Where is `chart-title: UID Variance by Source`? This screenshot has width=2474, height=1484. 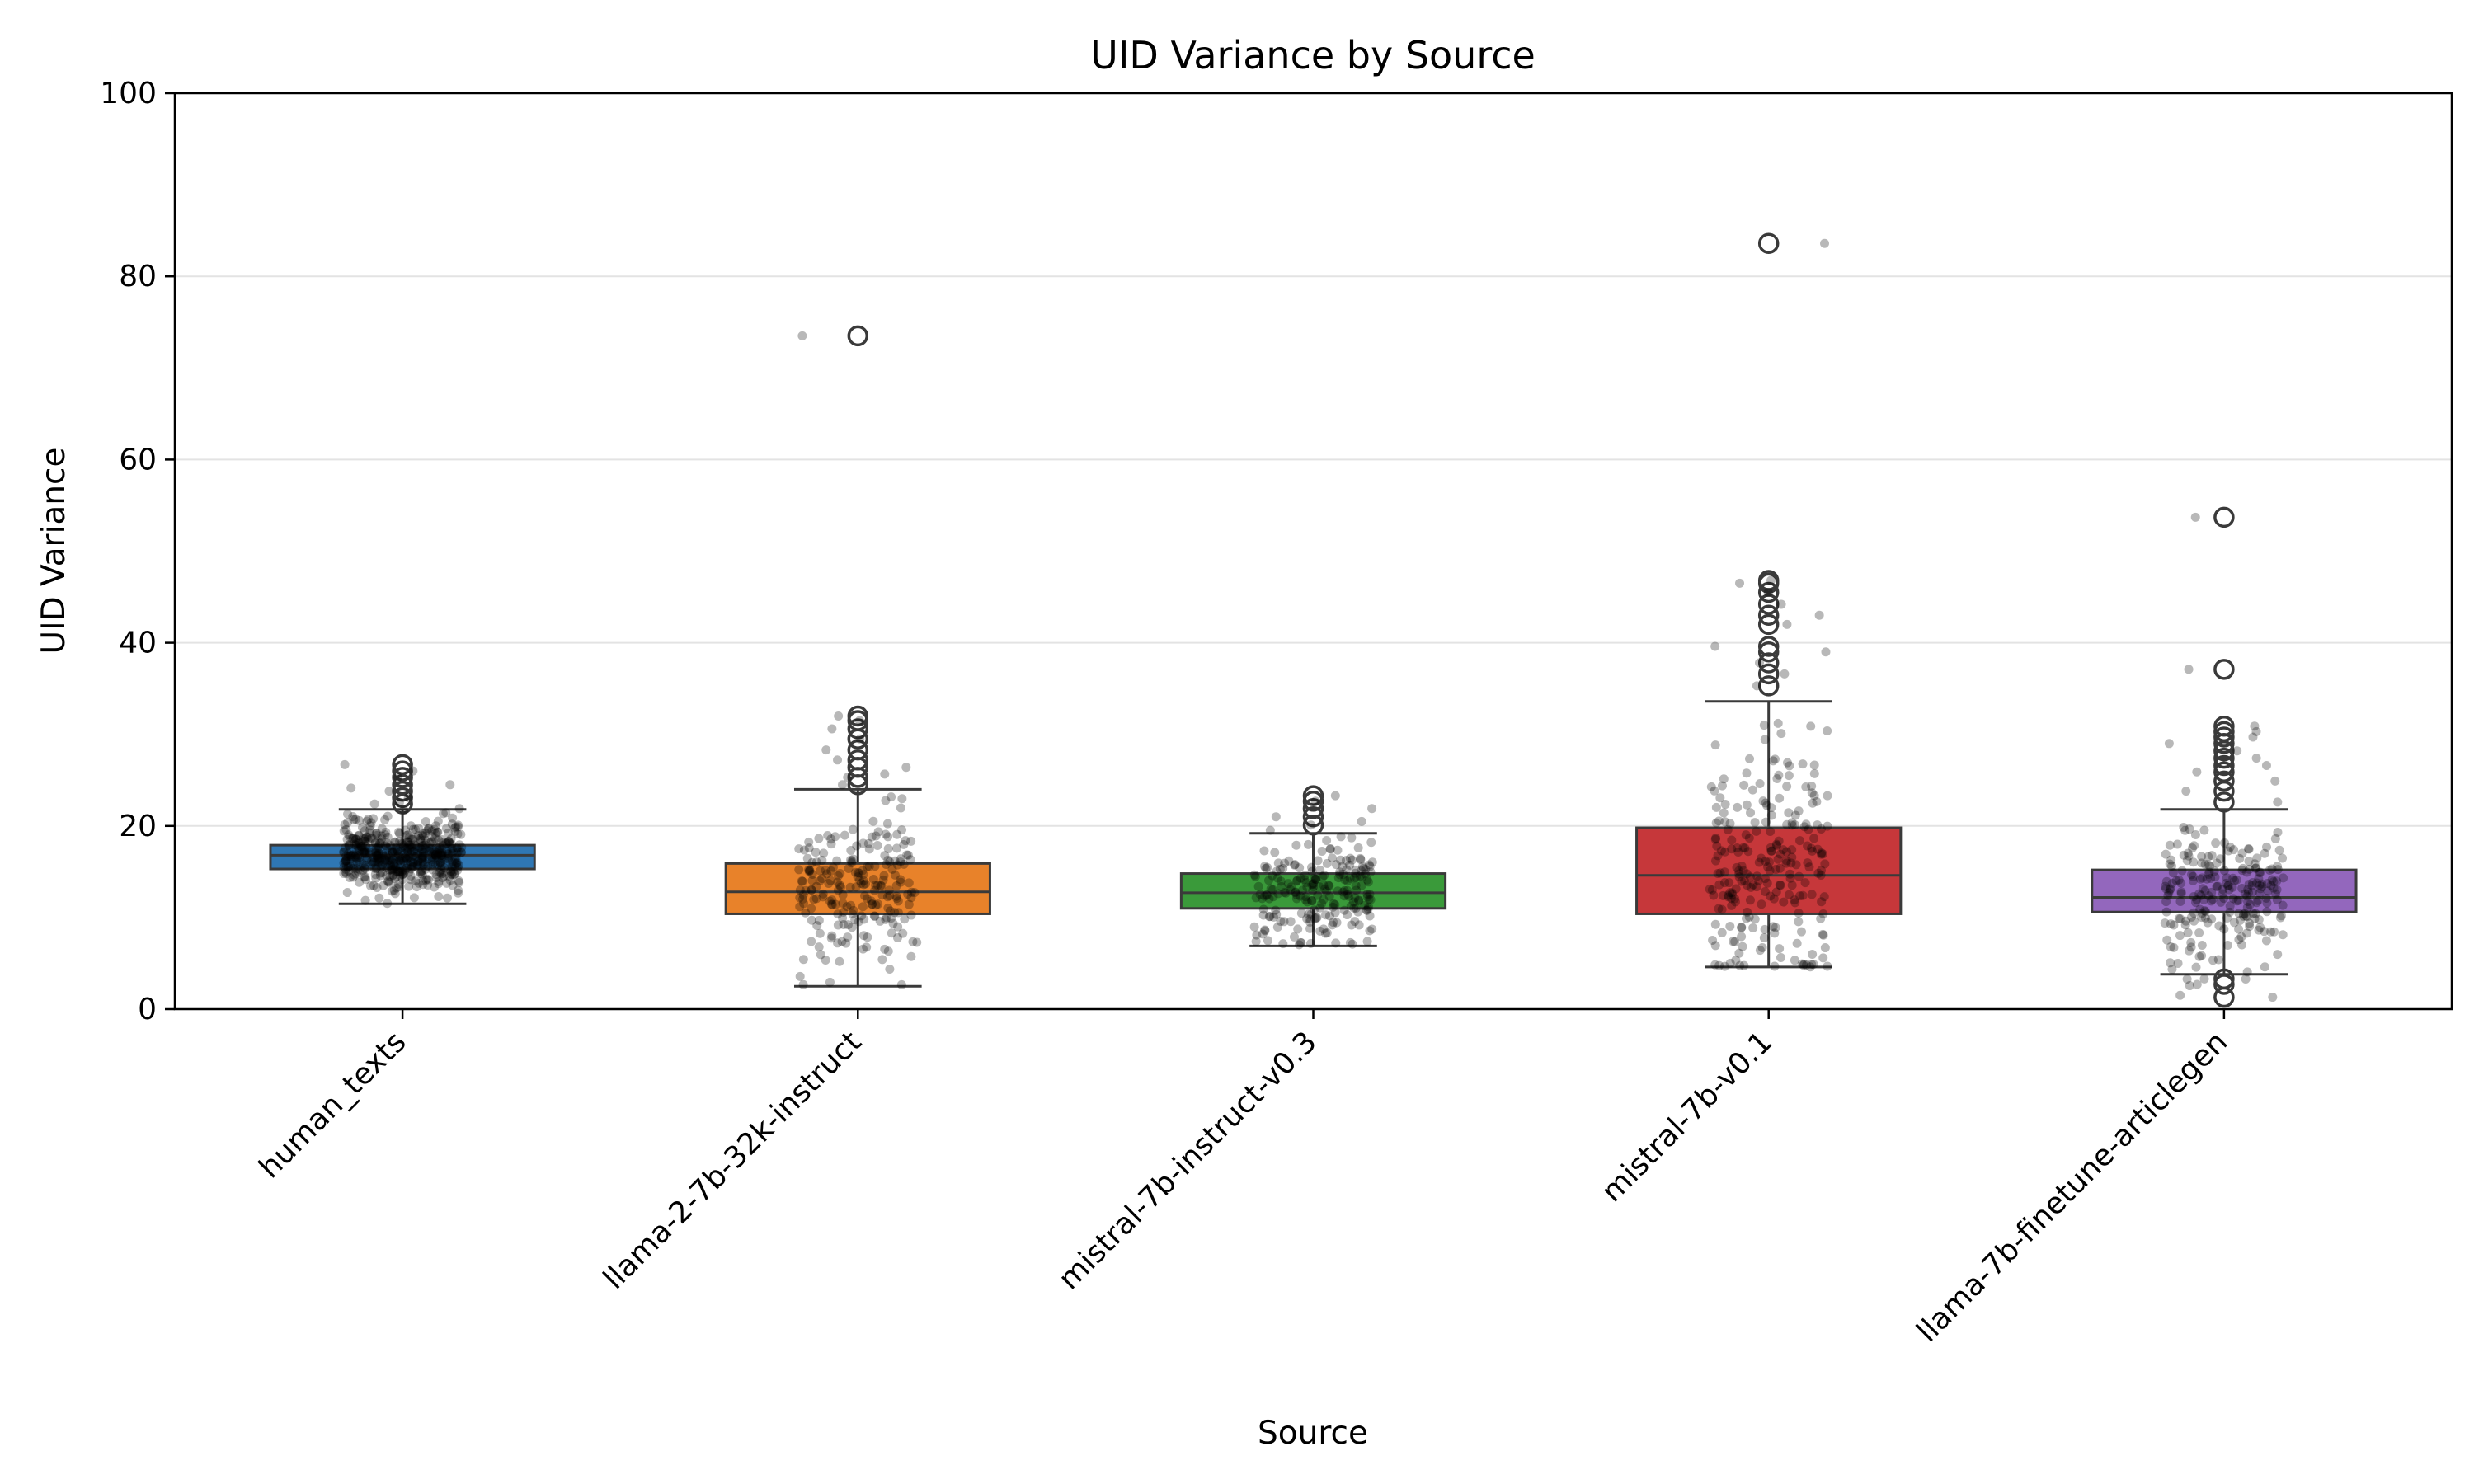
chart-title: UID Variance by Source is located at coordinates (1313, 55).